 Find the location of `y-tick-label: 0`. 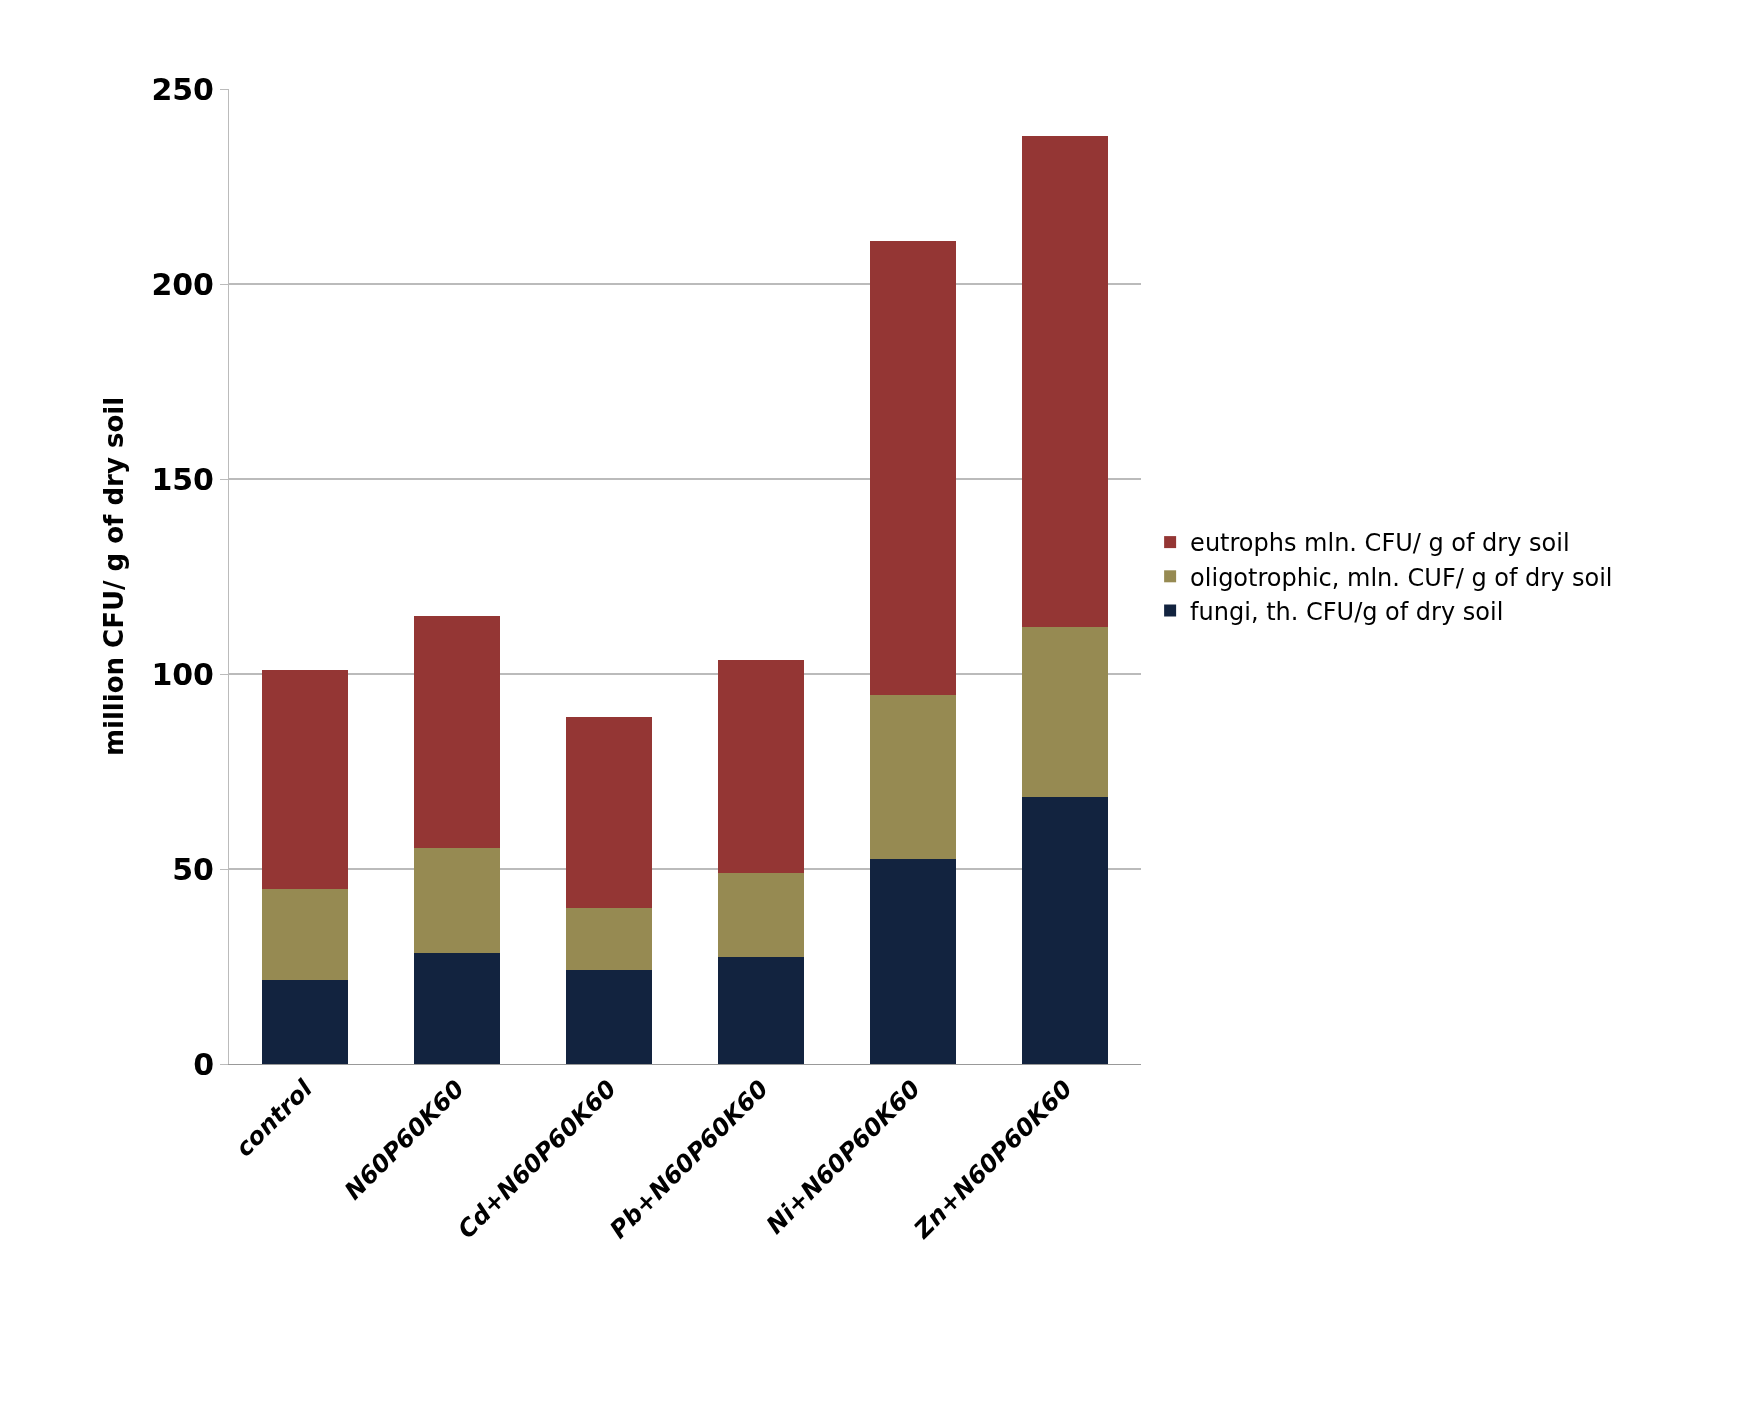

y-tick-label: 0 is located at coordinates (203, 1064).